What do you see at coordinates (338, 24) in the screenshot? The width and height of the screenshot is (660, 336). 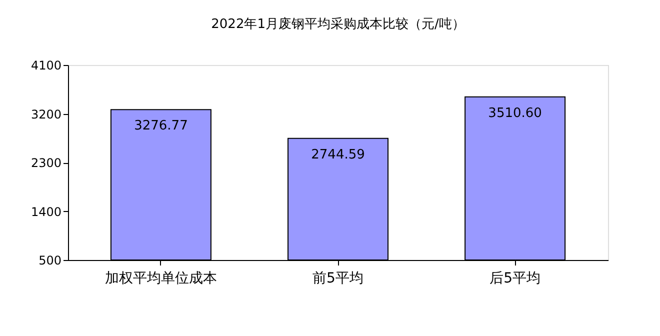 I see `chart-title: 2022年1月废钢平均采购成本比较（元/吨）` at bounding box center [338, 24].